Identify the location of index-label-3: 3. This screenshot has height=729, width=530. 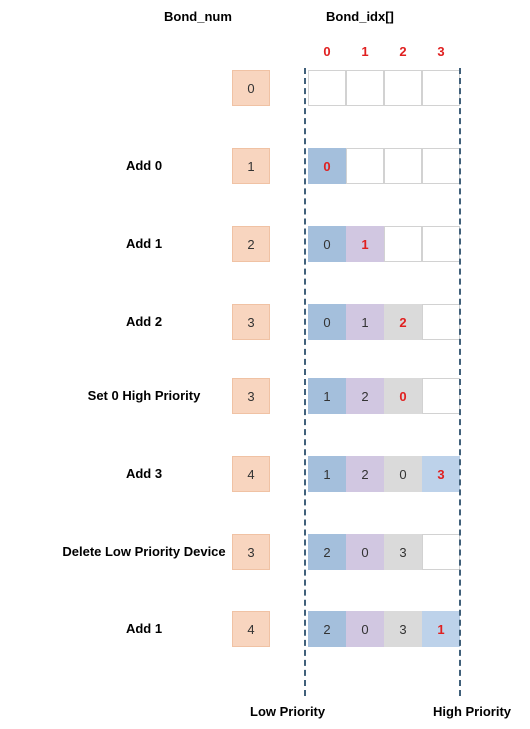
(441, 51).